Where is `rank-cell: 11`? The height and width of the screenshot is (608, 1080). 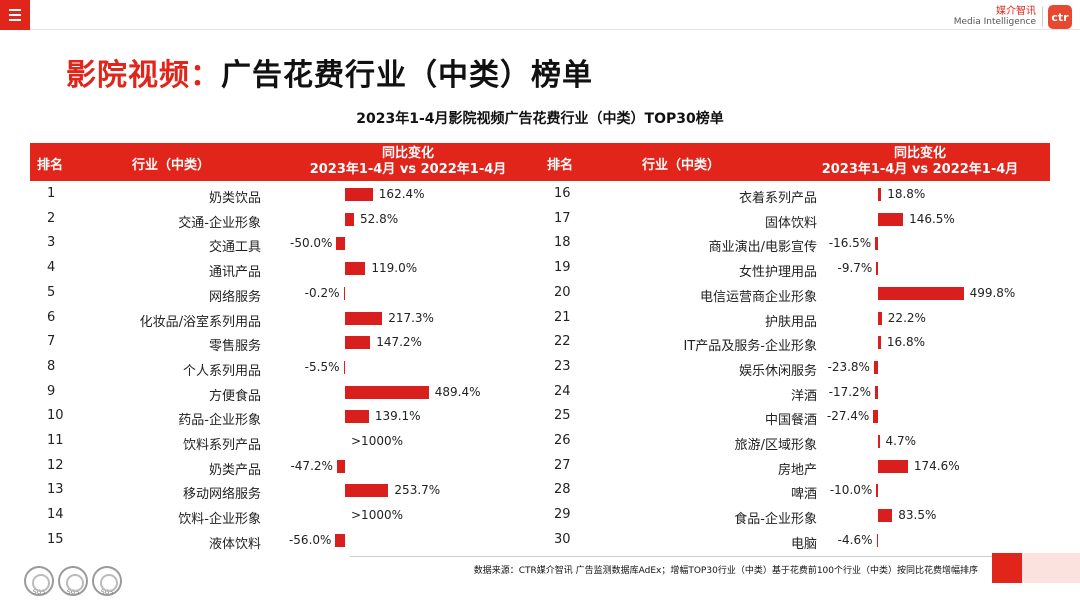 rank-cell: 11 is located at coordinates (55, 440).